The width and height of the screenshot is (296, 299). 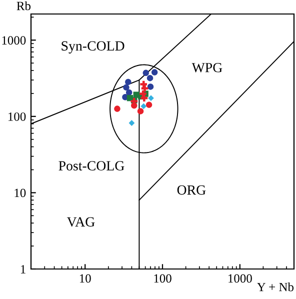 What do you see at coordinates (23, 5) in the screenshot?
I see `y-axis-title: Rb` at bounding box center [23, 5].